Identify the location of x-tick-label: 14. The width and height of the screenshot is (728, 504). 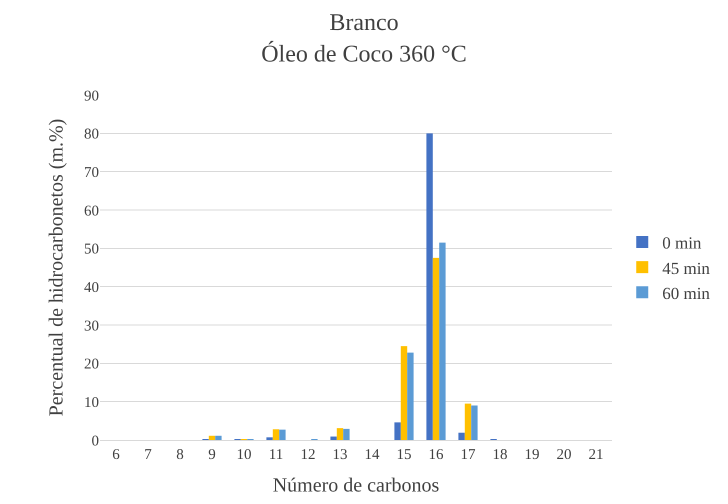
(372, 455).